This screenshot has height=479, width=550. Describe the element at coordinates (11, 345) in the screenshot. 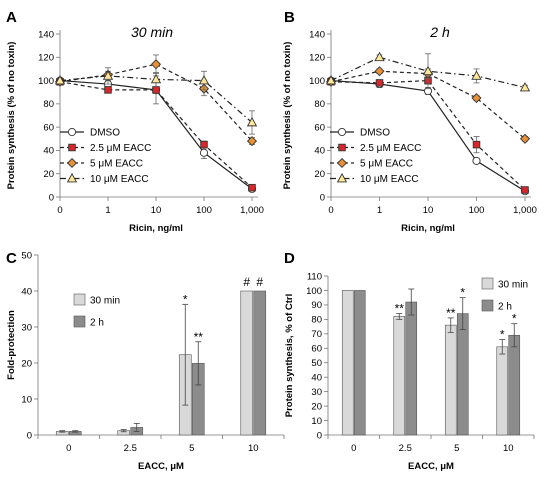

I see `y-axis-label: Fold-protection` at that location.